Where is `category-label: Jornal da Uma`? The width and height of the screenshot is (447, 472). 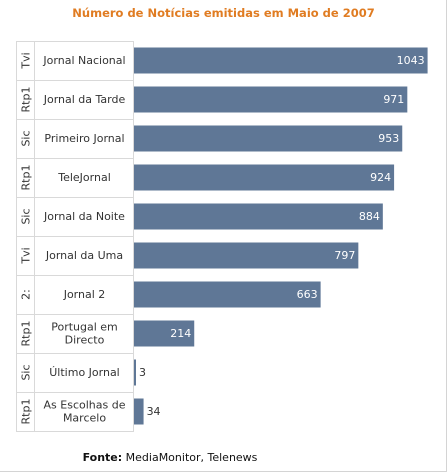 category-label: Jornal da Uma is located at coordinates (84, 255).